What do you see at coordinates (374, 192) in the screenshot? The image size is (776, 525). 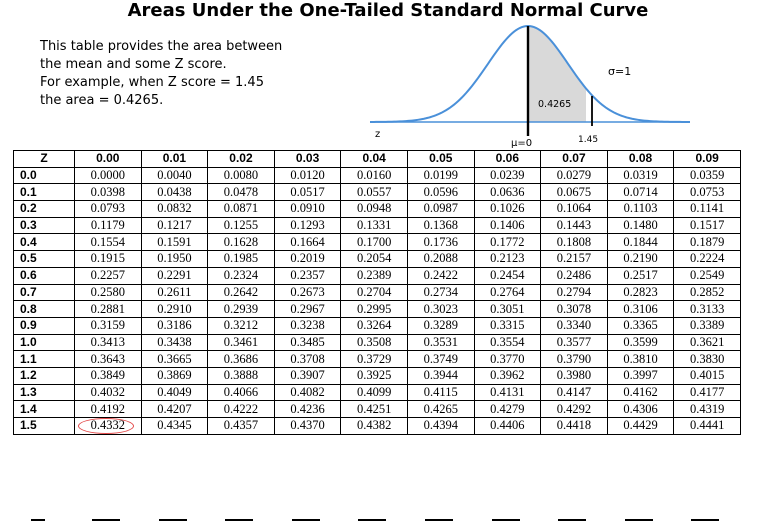 I see `table-cell: 0.0557` at bounding box center [374, 192].